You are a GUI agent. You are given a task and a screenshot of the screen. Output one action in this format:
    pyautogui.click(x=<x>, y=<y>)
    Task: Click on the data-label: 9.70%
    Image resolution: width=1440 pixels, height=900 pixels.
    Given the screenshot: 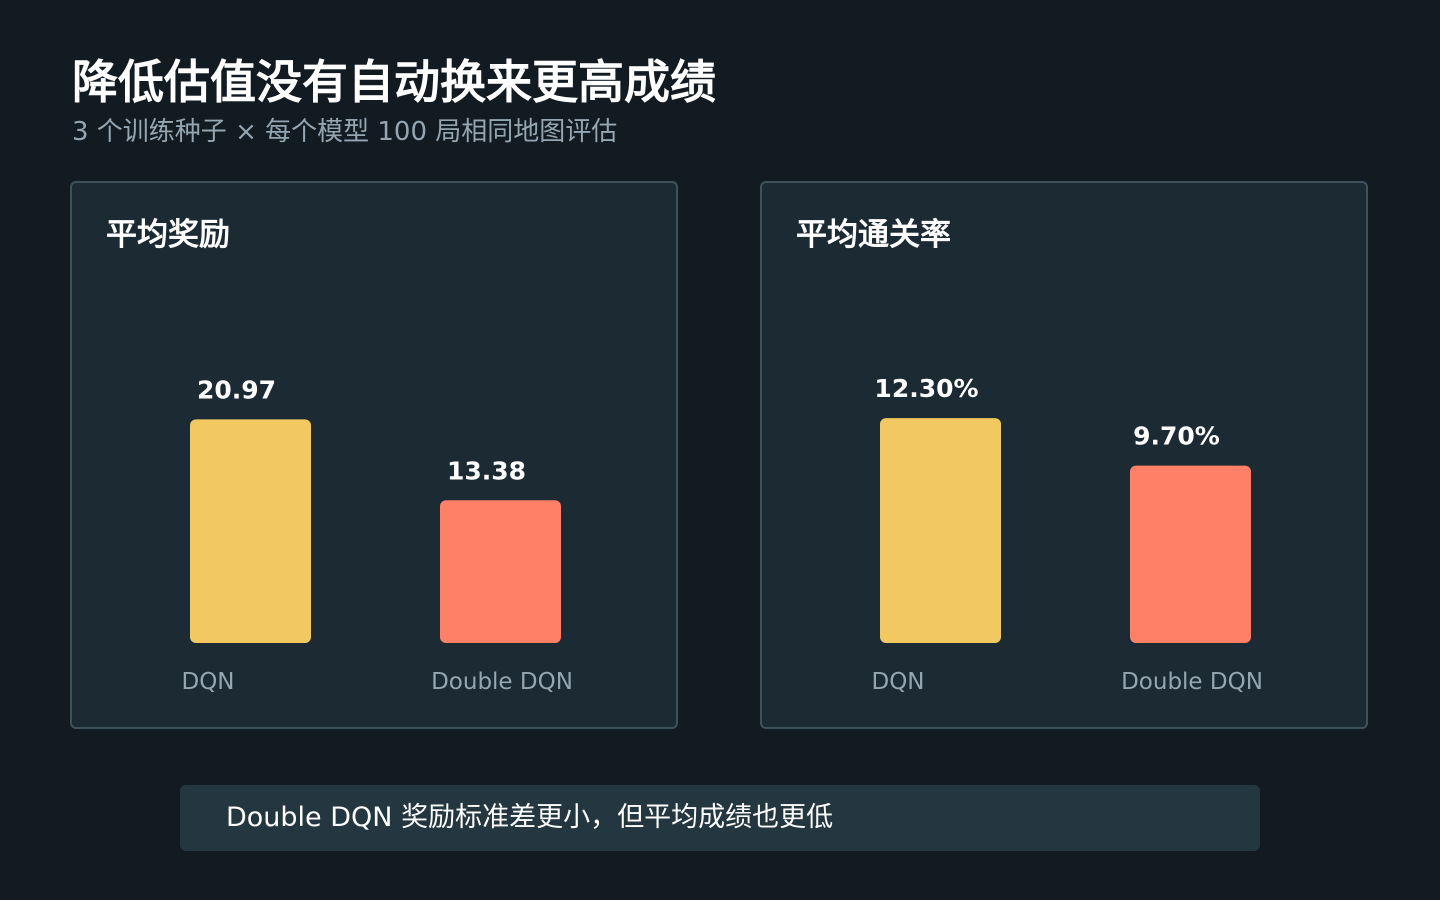 What is the action you would take?
    pyautogui.click(x=1176, y=436)
    